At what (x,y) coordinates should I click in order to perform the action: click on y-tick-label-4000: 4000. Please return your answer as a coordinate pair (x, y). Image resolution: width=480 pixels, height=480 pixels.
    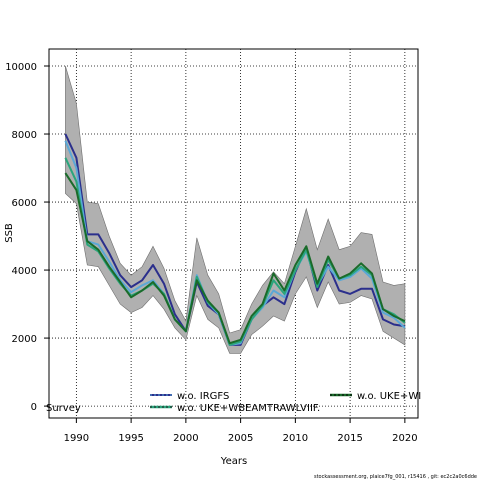
    Looking at the image, I should click on (24, 271).